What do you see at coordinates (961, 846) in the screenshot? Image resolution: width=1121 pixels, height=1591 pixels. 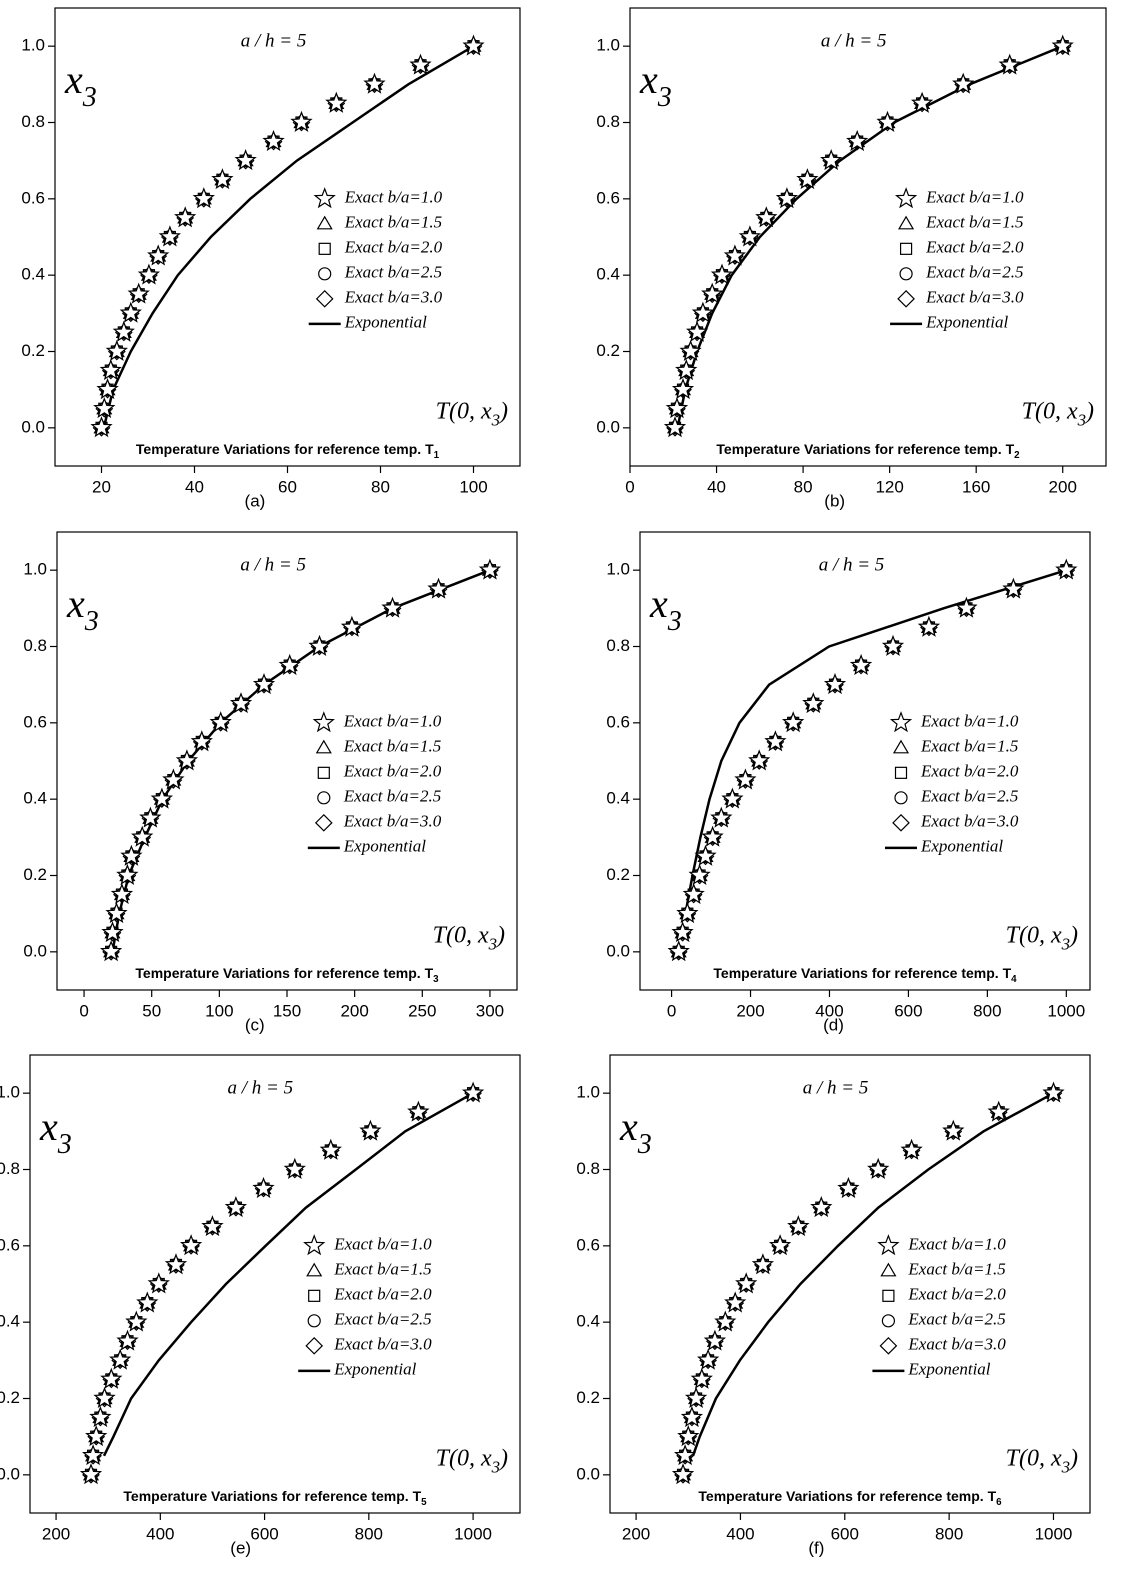 I see `legend-label: Exponential` at bounding box center [961, 846].